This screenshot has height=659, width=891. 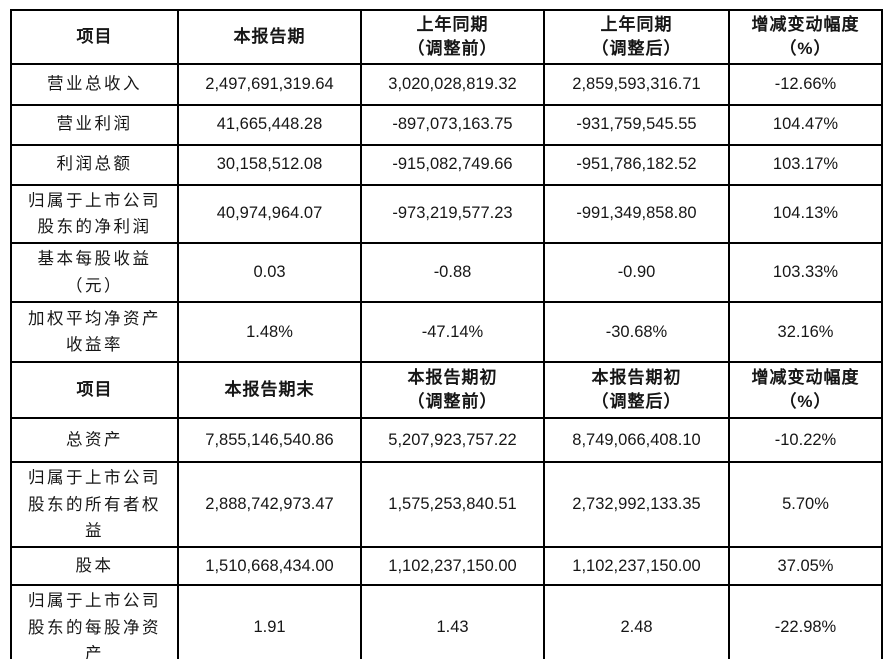 What do you see at coordinates (805, 164) in the screenshot?
I see `cell-value: 103.17%` at bounding box center [805, 164].